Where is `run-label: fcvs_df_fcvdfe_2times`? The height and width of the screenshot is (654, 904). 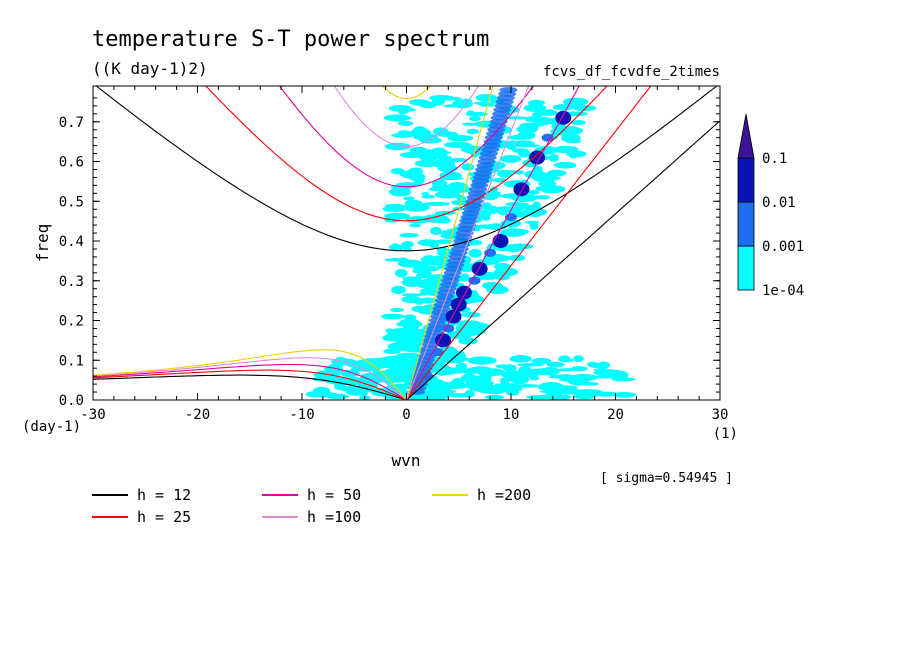
run-label: fcvs_df_fcvdfe_2times is located at coordinates (631, 72).